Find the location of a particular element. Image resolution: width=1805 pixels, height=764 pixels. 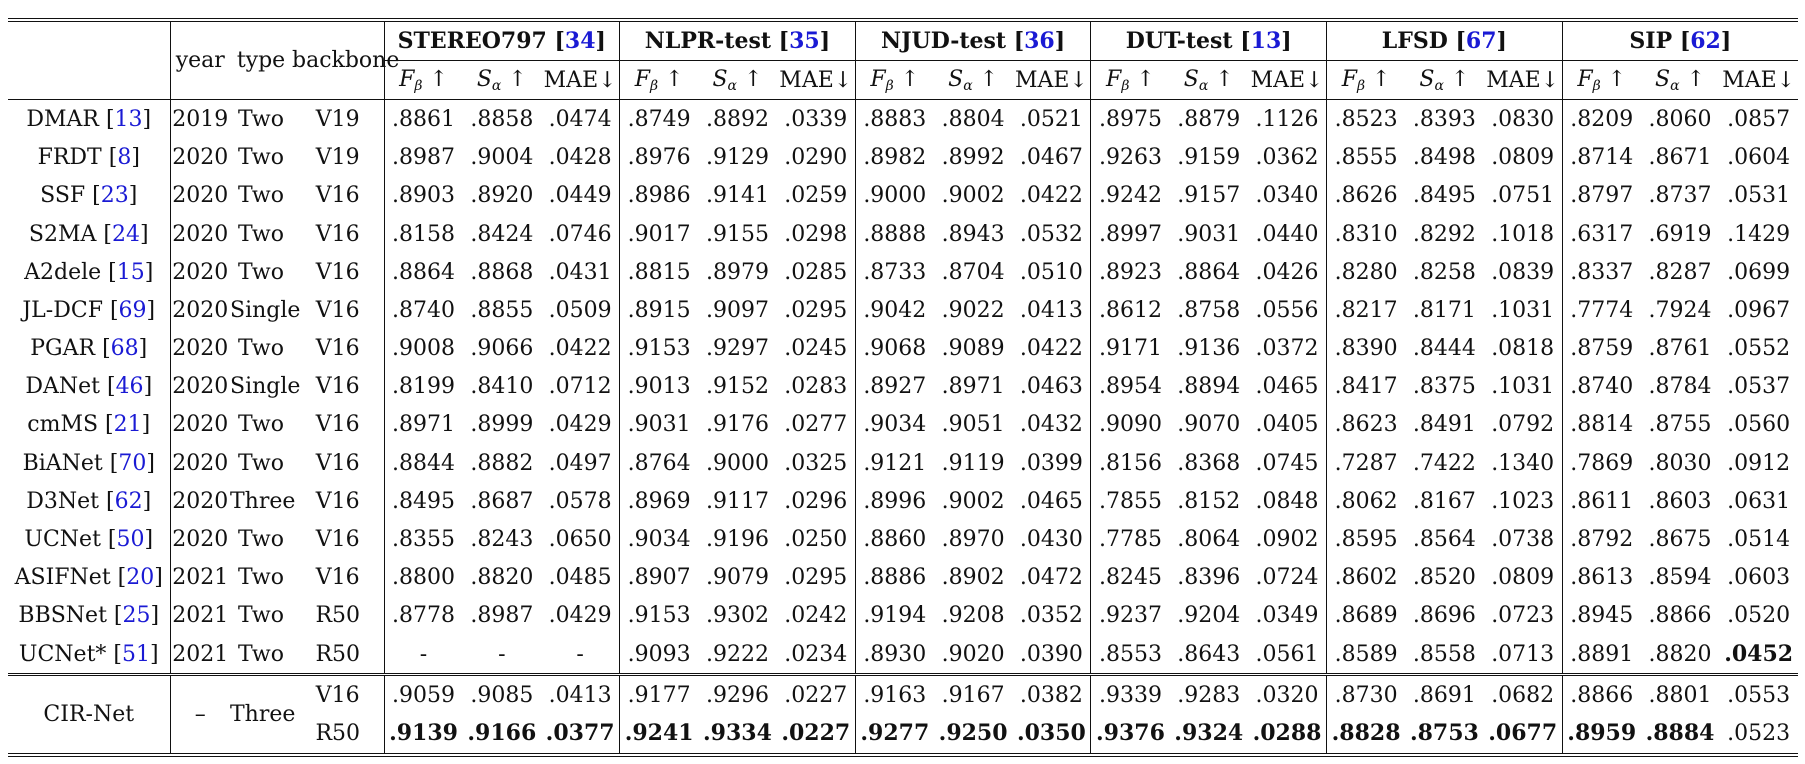

value-bold: .0677 is located at coordinates (1523, 733).